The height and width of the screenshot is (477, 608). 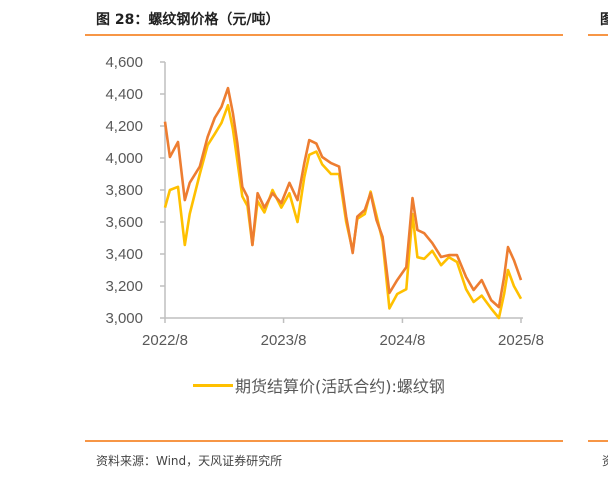 What do you see at coordinates (124, 94) in the screenshot?
I see `y-tick-label: 4,400` at bounding box center [124, 94].